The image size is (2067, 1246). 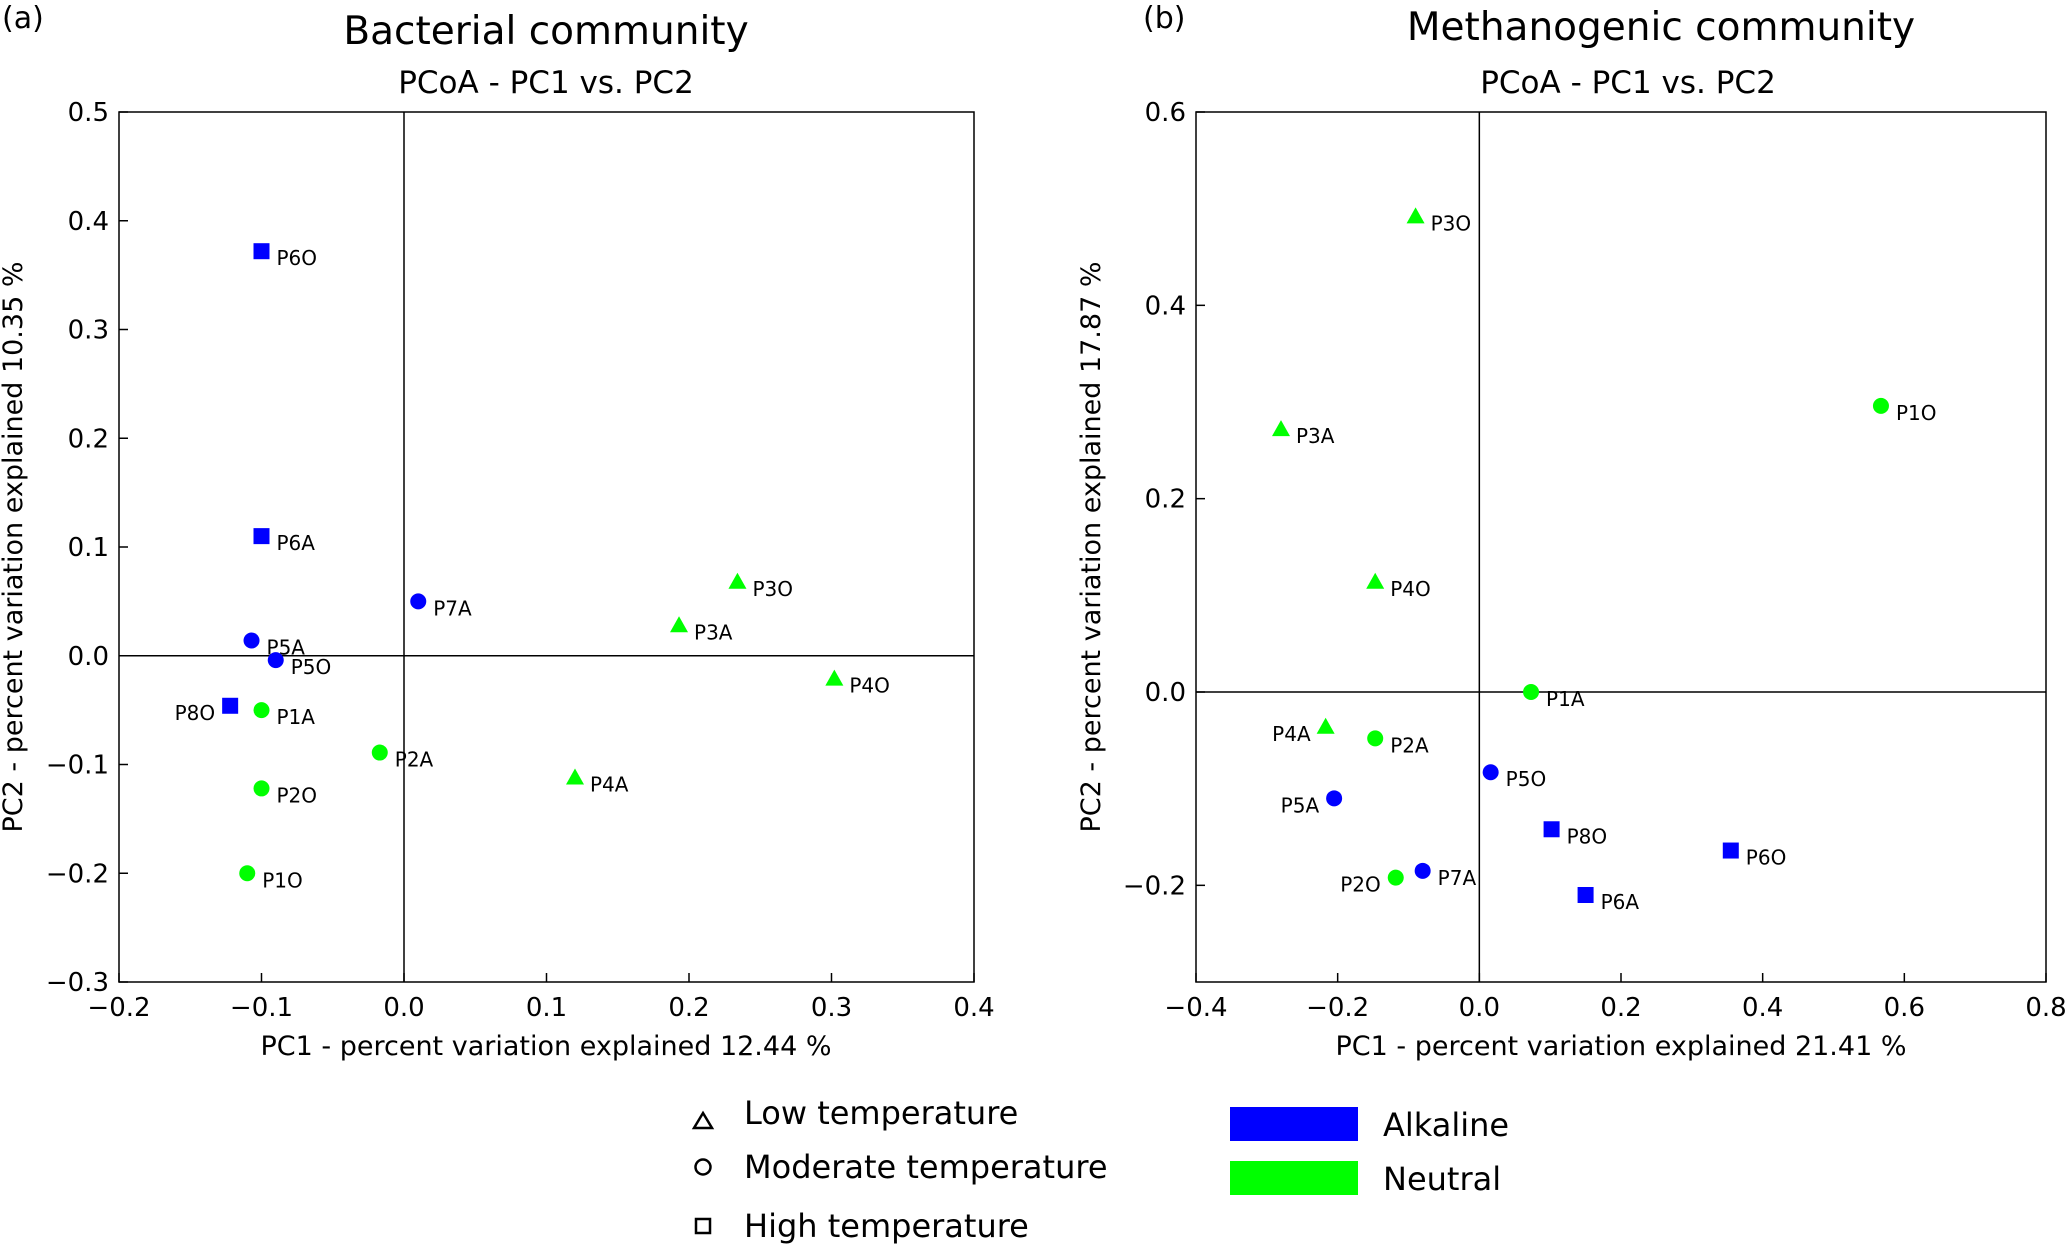 What do you see at coordinates (772, 589) in the screenshot?
I see `point-label-p3o: P3O` at bounding box center [772, 589].